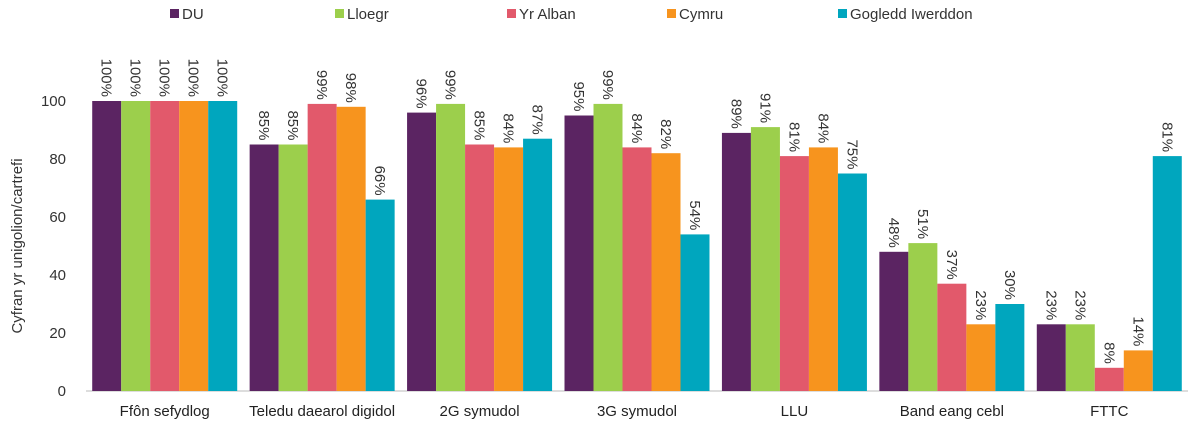 The image size is (1202, 448). What do you see at coordinates (1109, 411) in the screenshot?
I see `x-tick-label: FTTC` at bounding box center [1109, 411].